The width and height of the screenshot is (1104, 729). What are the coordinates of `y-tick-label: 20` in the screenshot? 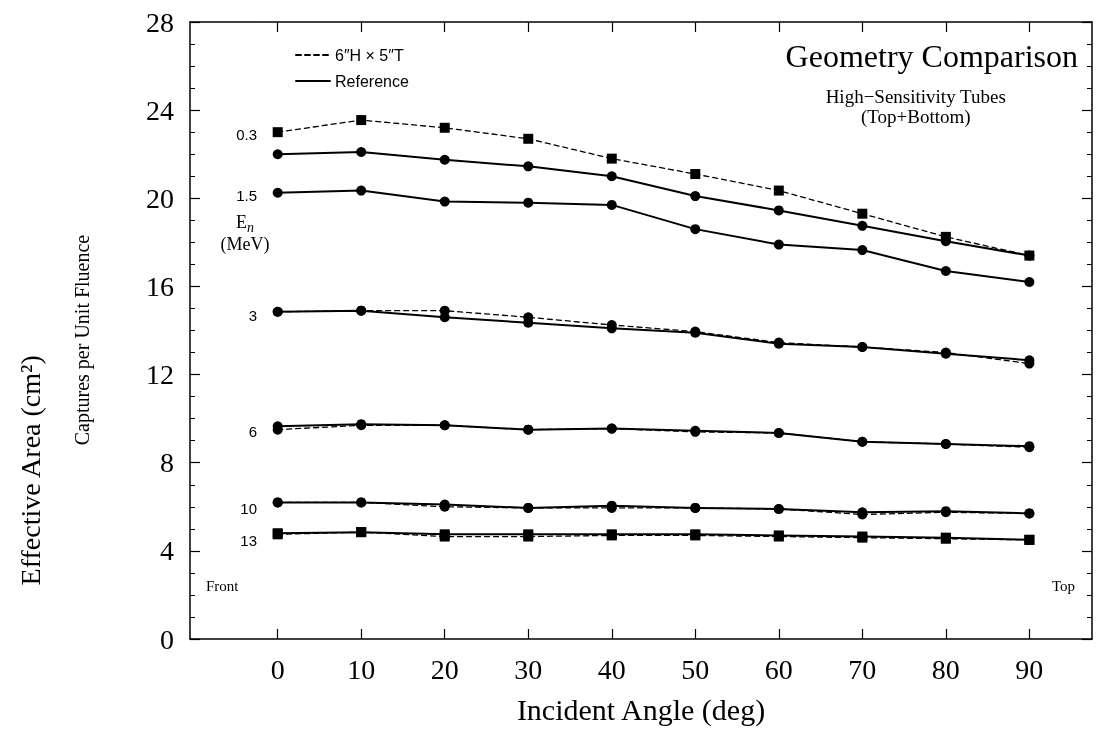 It's located at (160, 198).